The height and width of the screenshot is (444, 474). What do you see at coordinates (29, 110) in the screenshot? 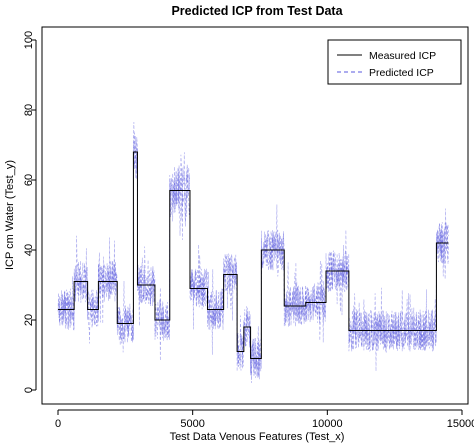
I see `y-tick-label: 80` at bounding box center [29, 110].